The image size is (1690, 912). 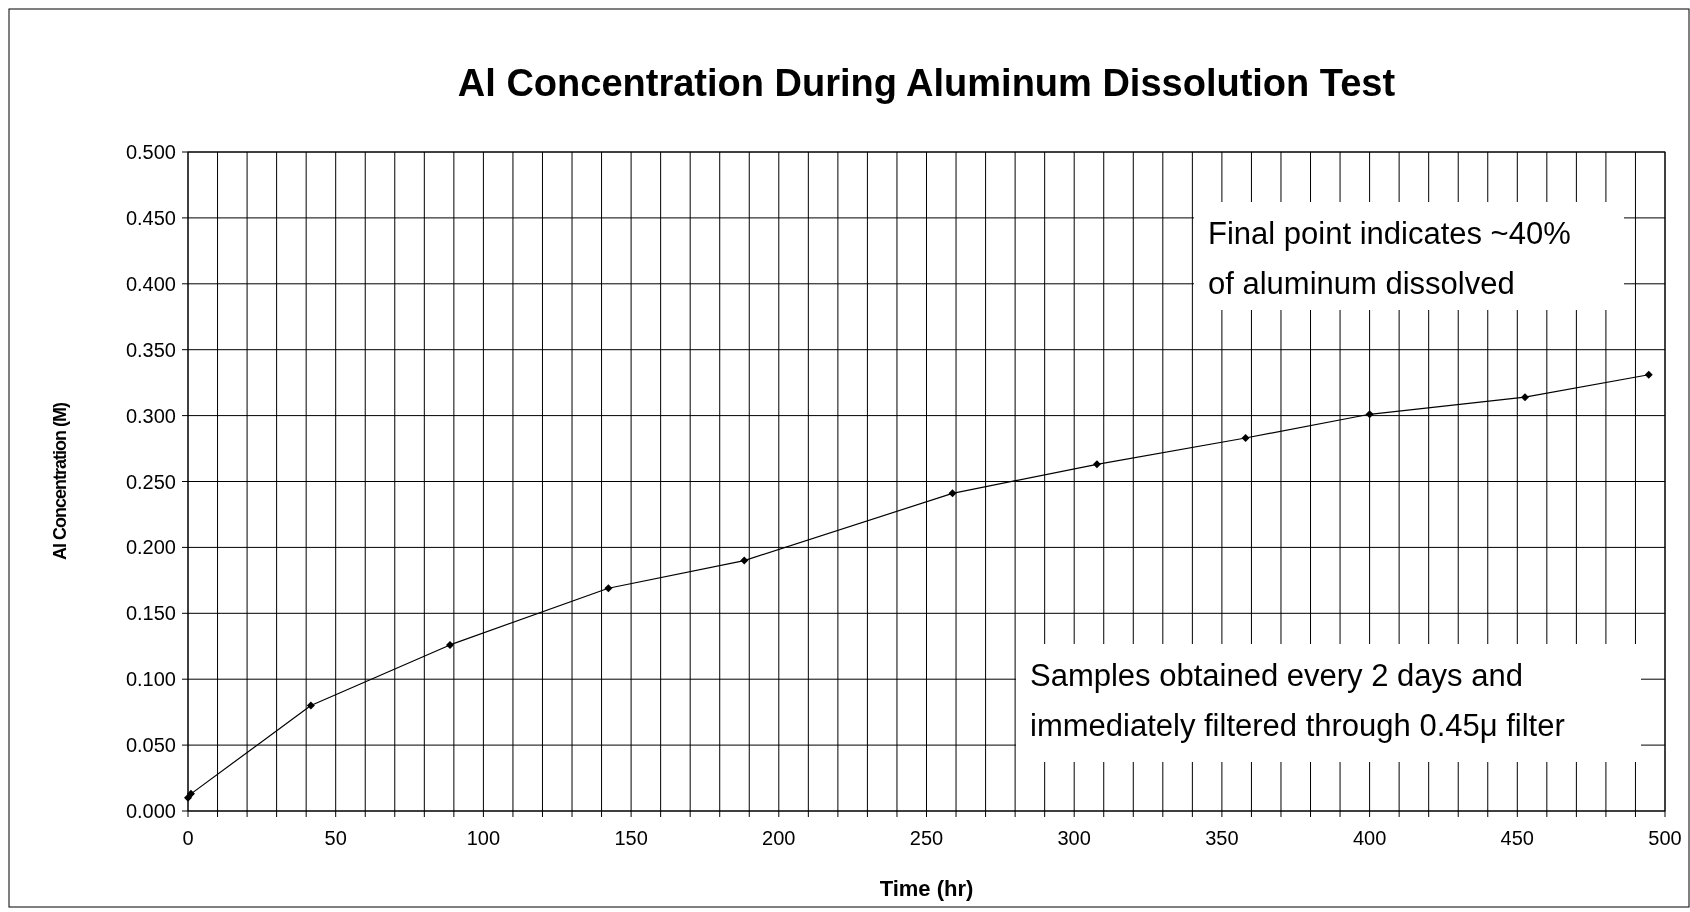 What do you see at coordinates (1665, 838) in the screenshot?
I see `x-tick-label: 500` at bounding box center [1665, 838].